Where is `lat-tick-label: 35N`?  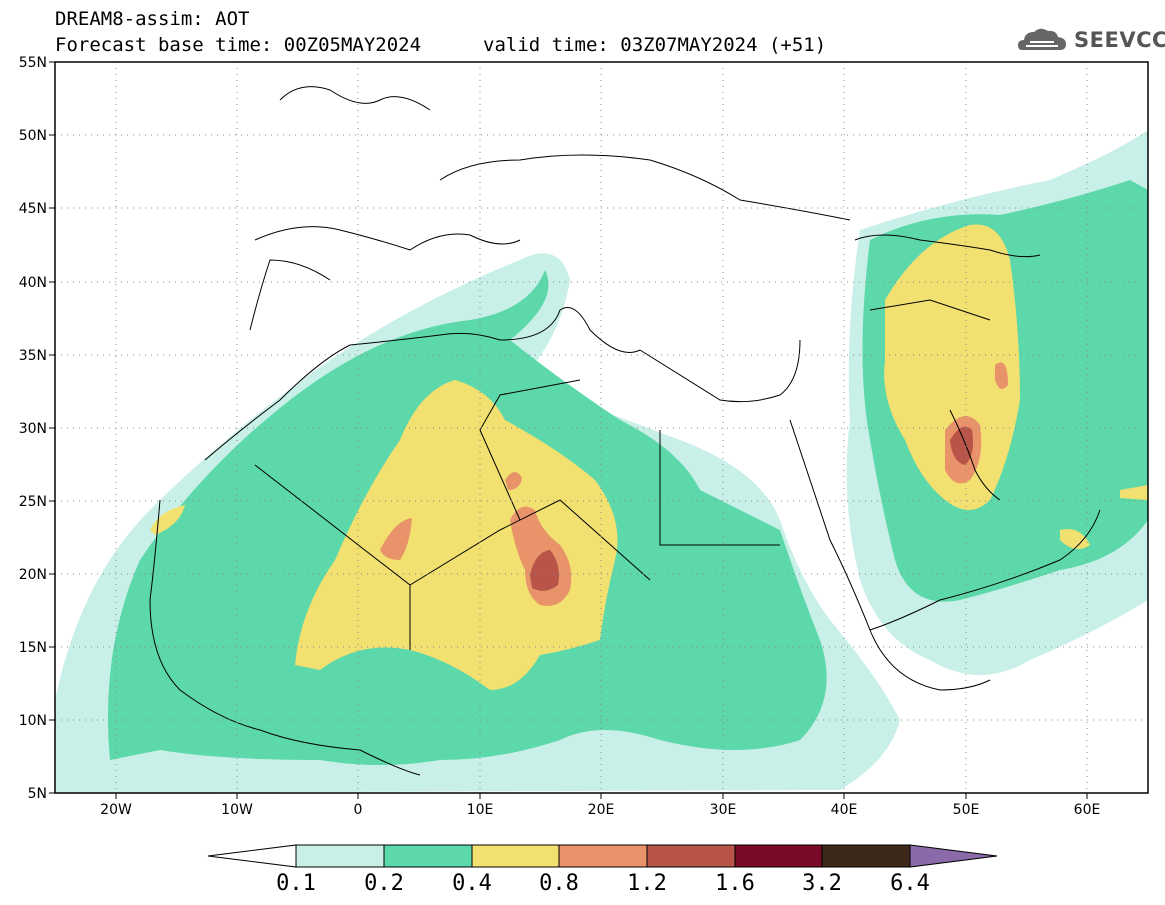 lat-tick-label: 35N is located at coordinates (33, 356).